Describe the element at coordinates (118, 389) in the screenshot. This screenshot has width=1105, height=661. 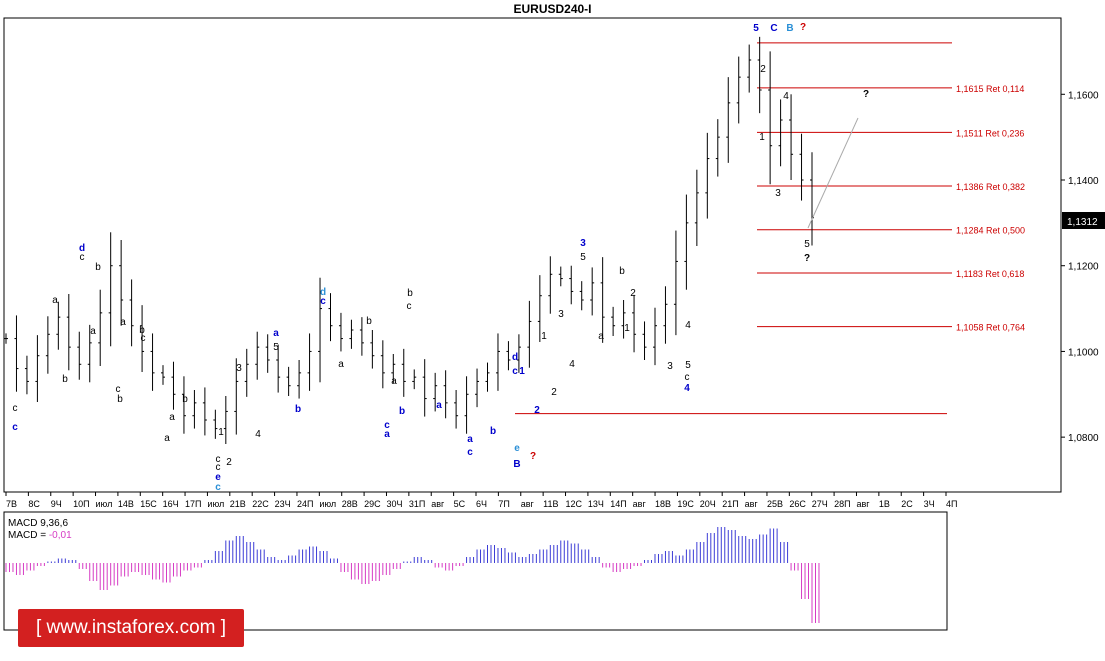
I see `wave-label-11: c` at that location.